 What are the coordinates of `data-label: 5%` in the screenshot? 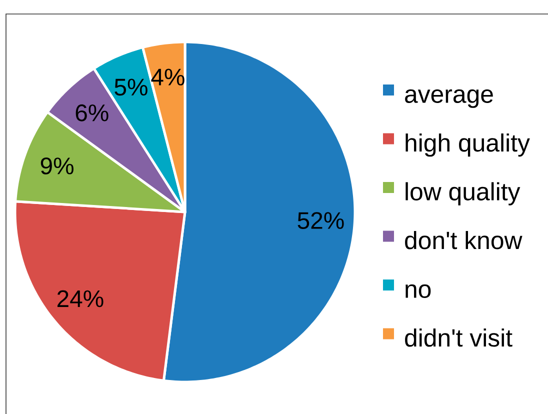 It's located at (131, 87).